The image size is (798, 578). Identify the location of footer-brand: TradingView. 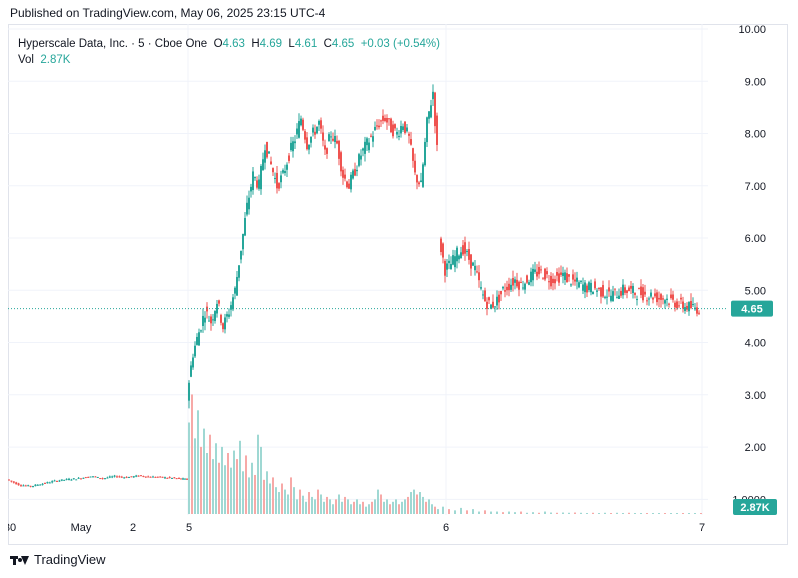
(70, 559).